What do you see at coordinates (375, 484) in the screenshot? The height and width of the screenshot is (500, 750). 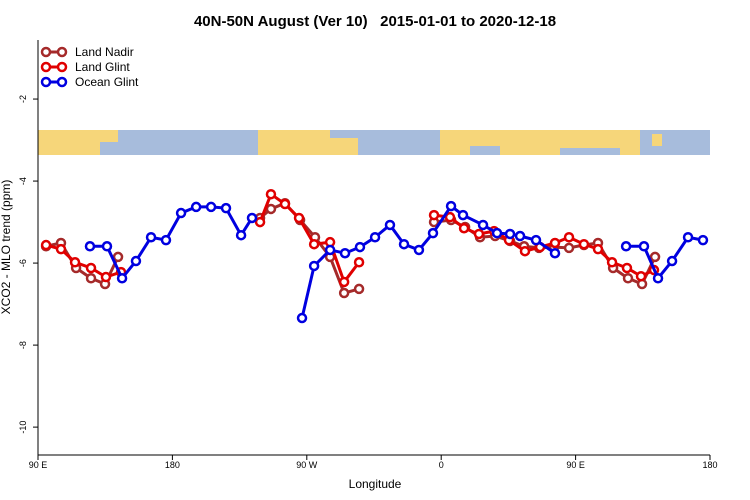 I see `x-axis-label: Longitude` at bounding box center [375, 484].